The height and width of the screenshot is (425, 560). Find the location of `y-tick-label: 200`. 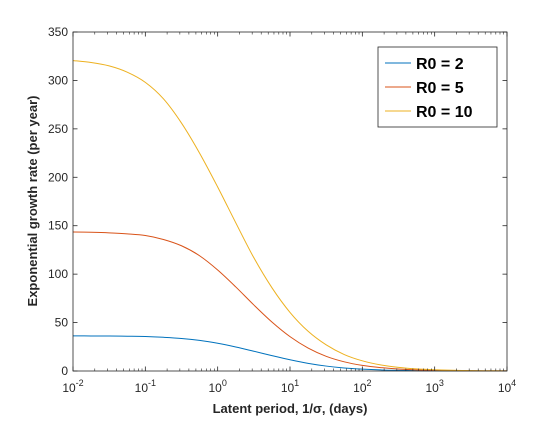

y-tick-label: 200 is located at coordinates (58, 177).